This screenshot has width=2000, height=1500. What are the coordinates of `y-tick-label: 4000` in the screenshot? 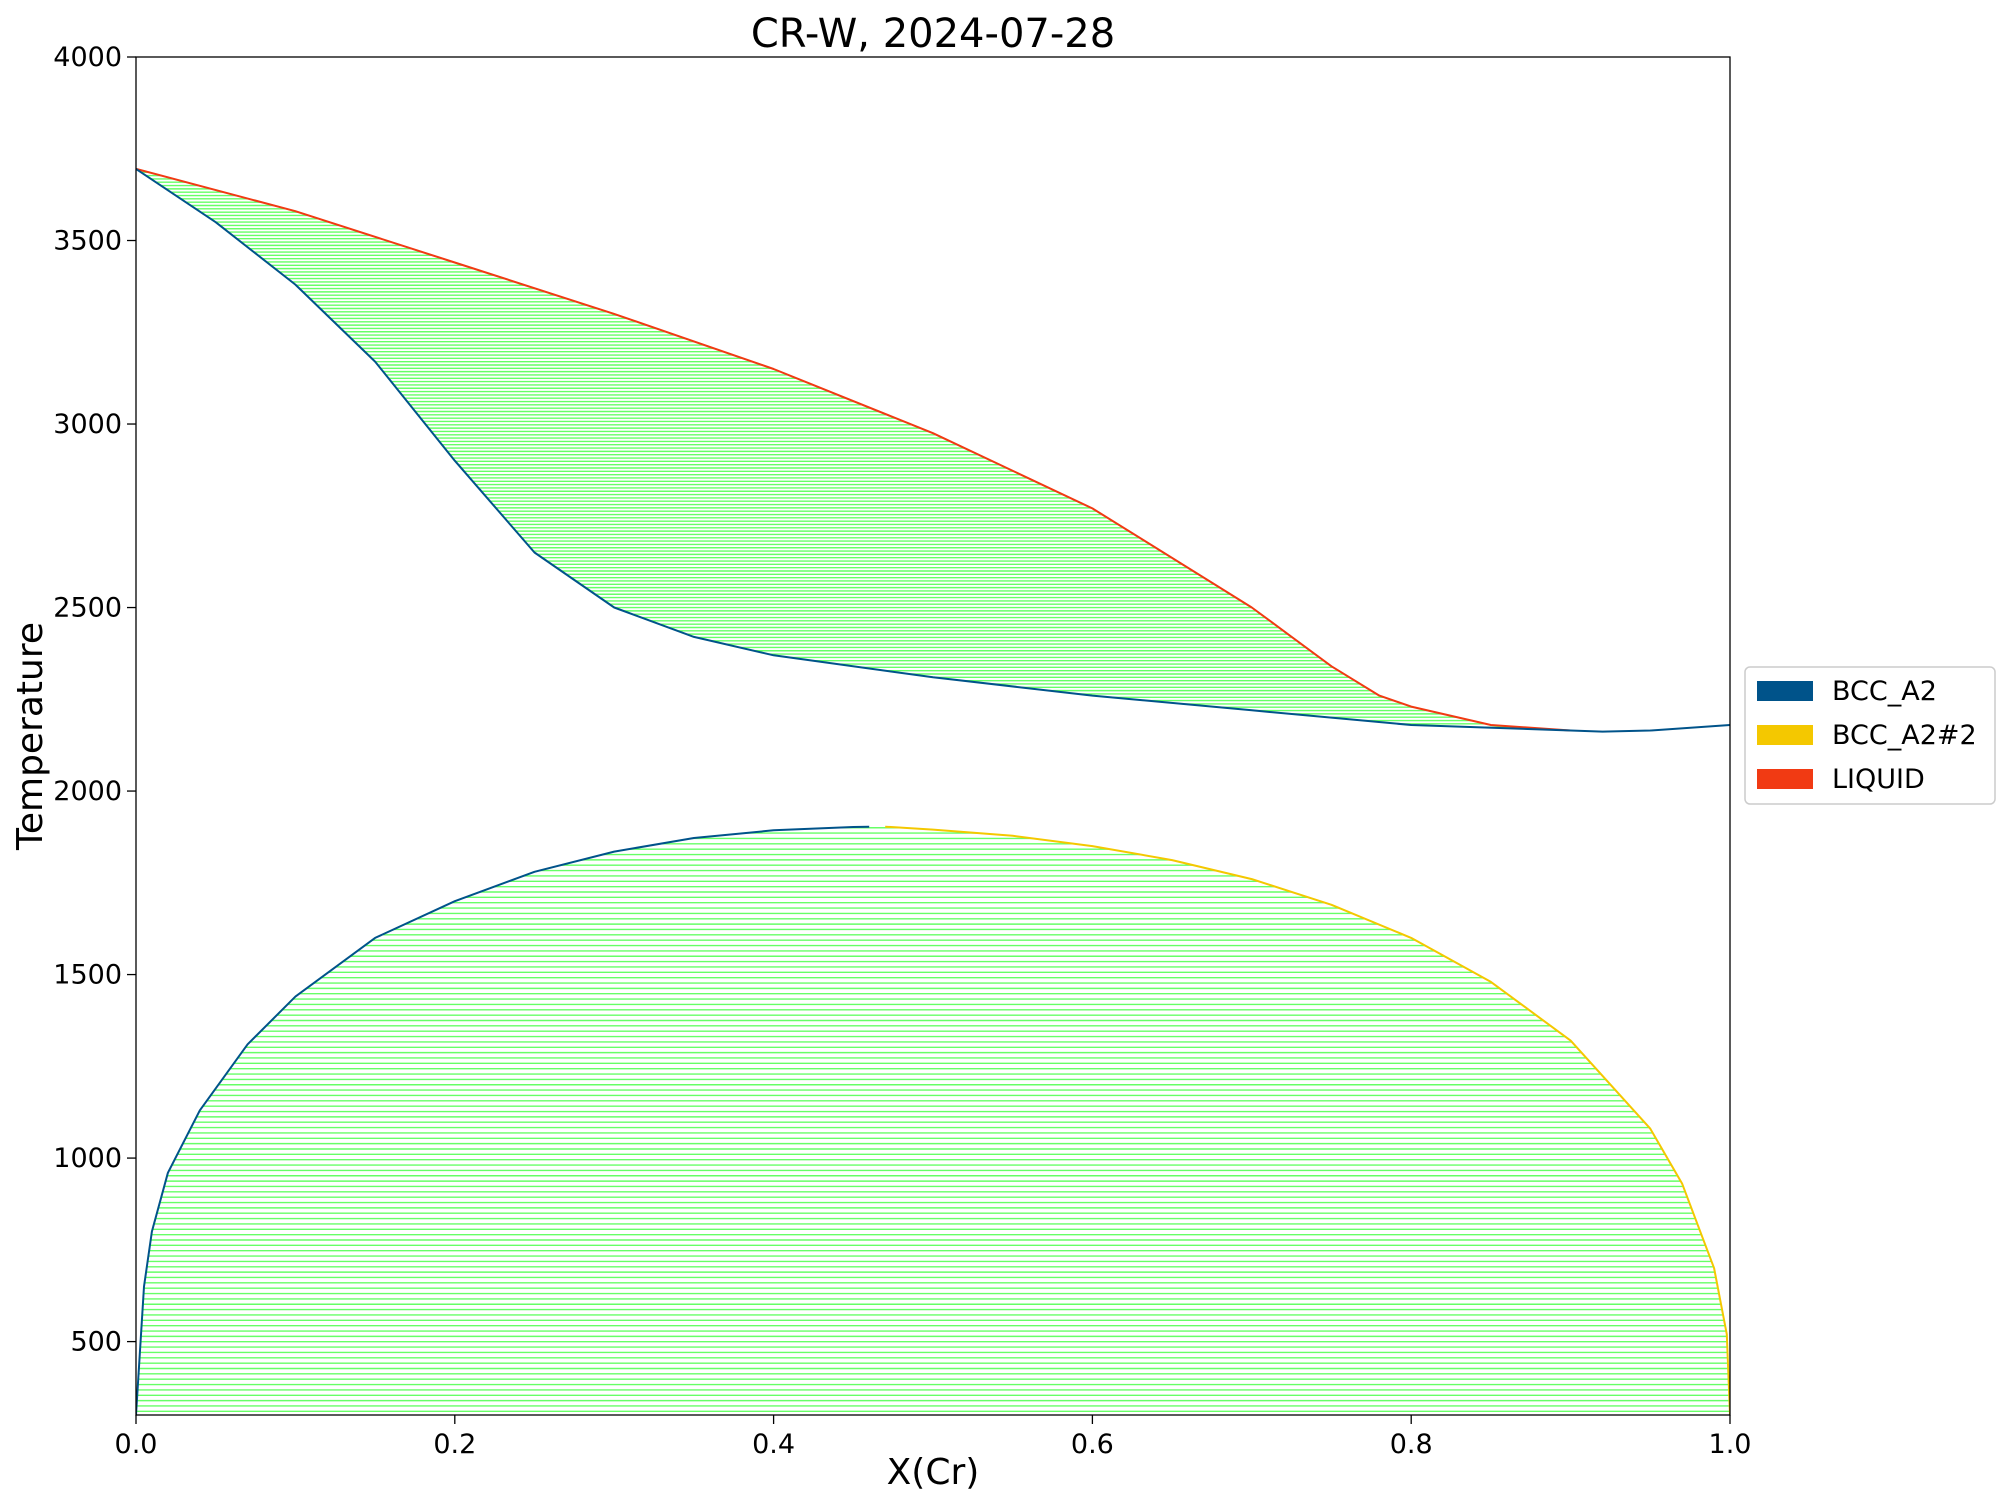 It's located at (87, 57).